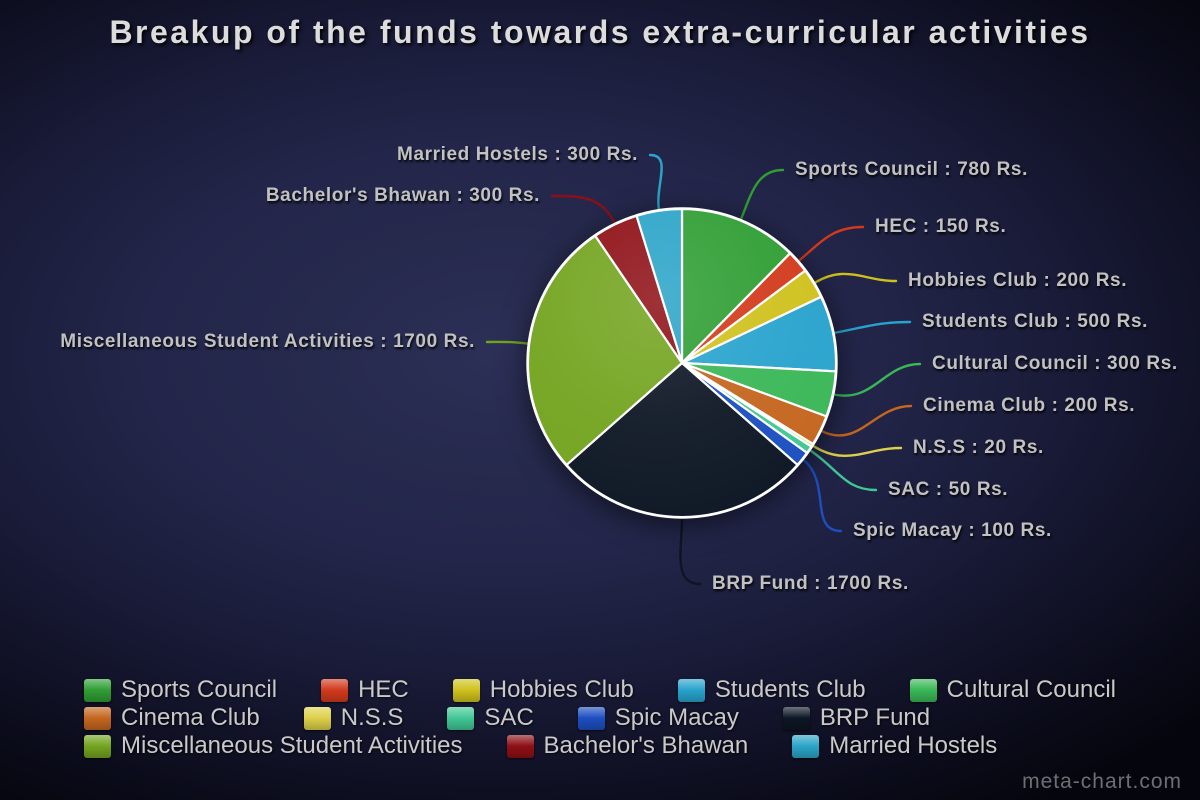  Describe the element at coordinates (796, 718) in the screenshot. I see `legend-swatch-brp-fund` at that location.